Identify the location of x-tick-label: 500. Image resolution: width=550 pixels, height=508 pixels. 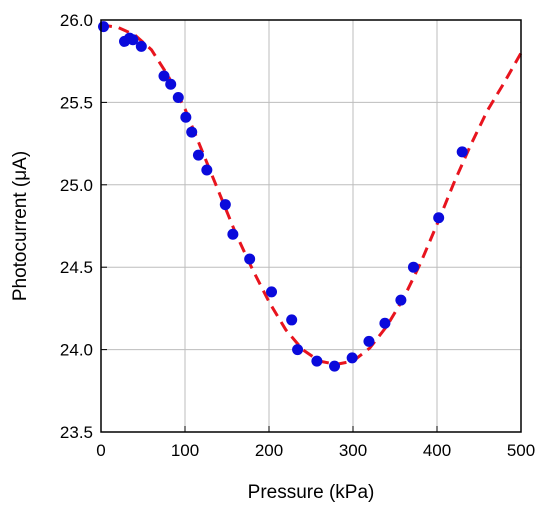
(521, 450).